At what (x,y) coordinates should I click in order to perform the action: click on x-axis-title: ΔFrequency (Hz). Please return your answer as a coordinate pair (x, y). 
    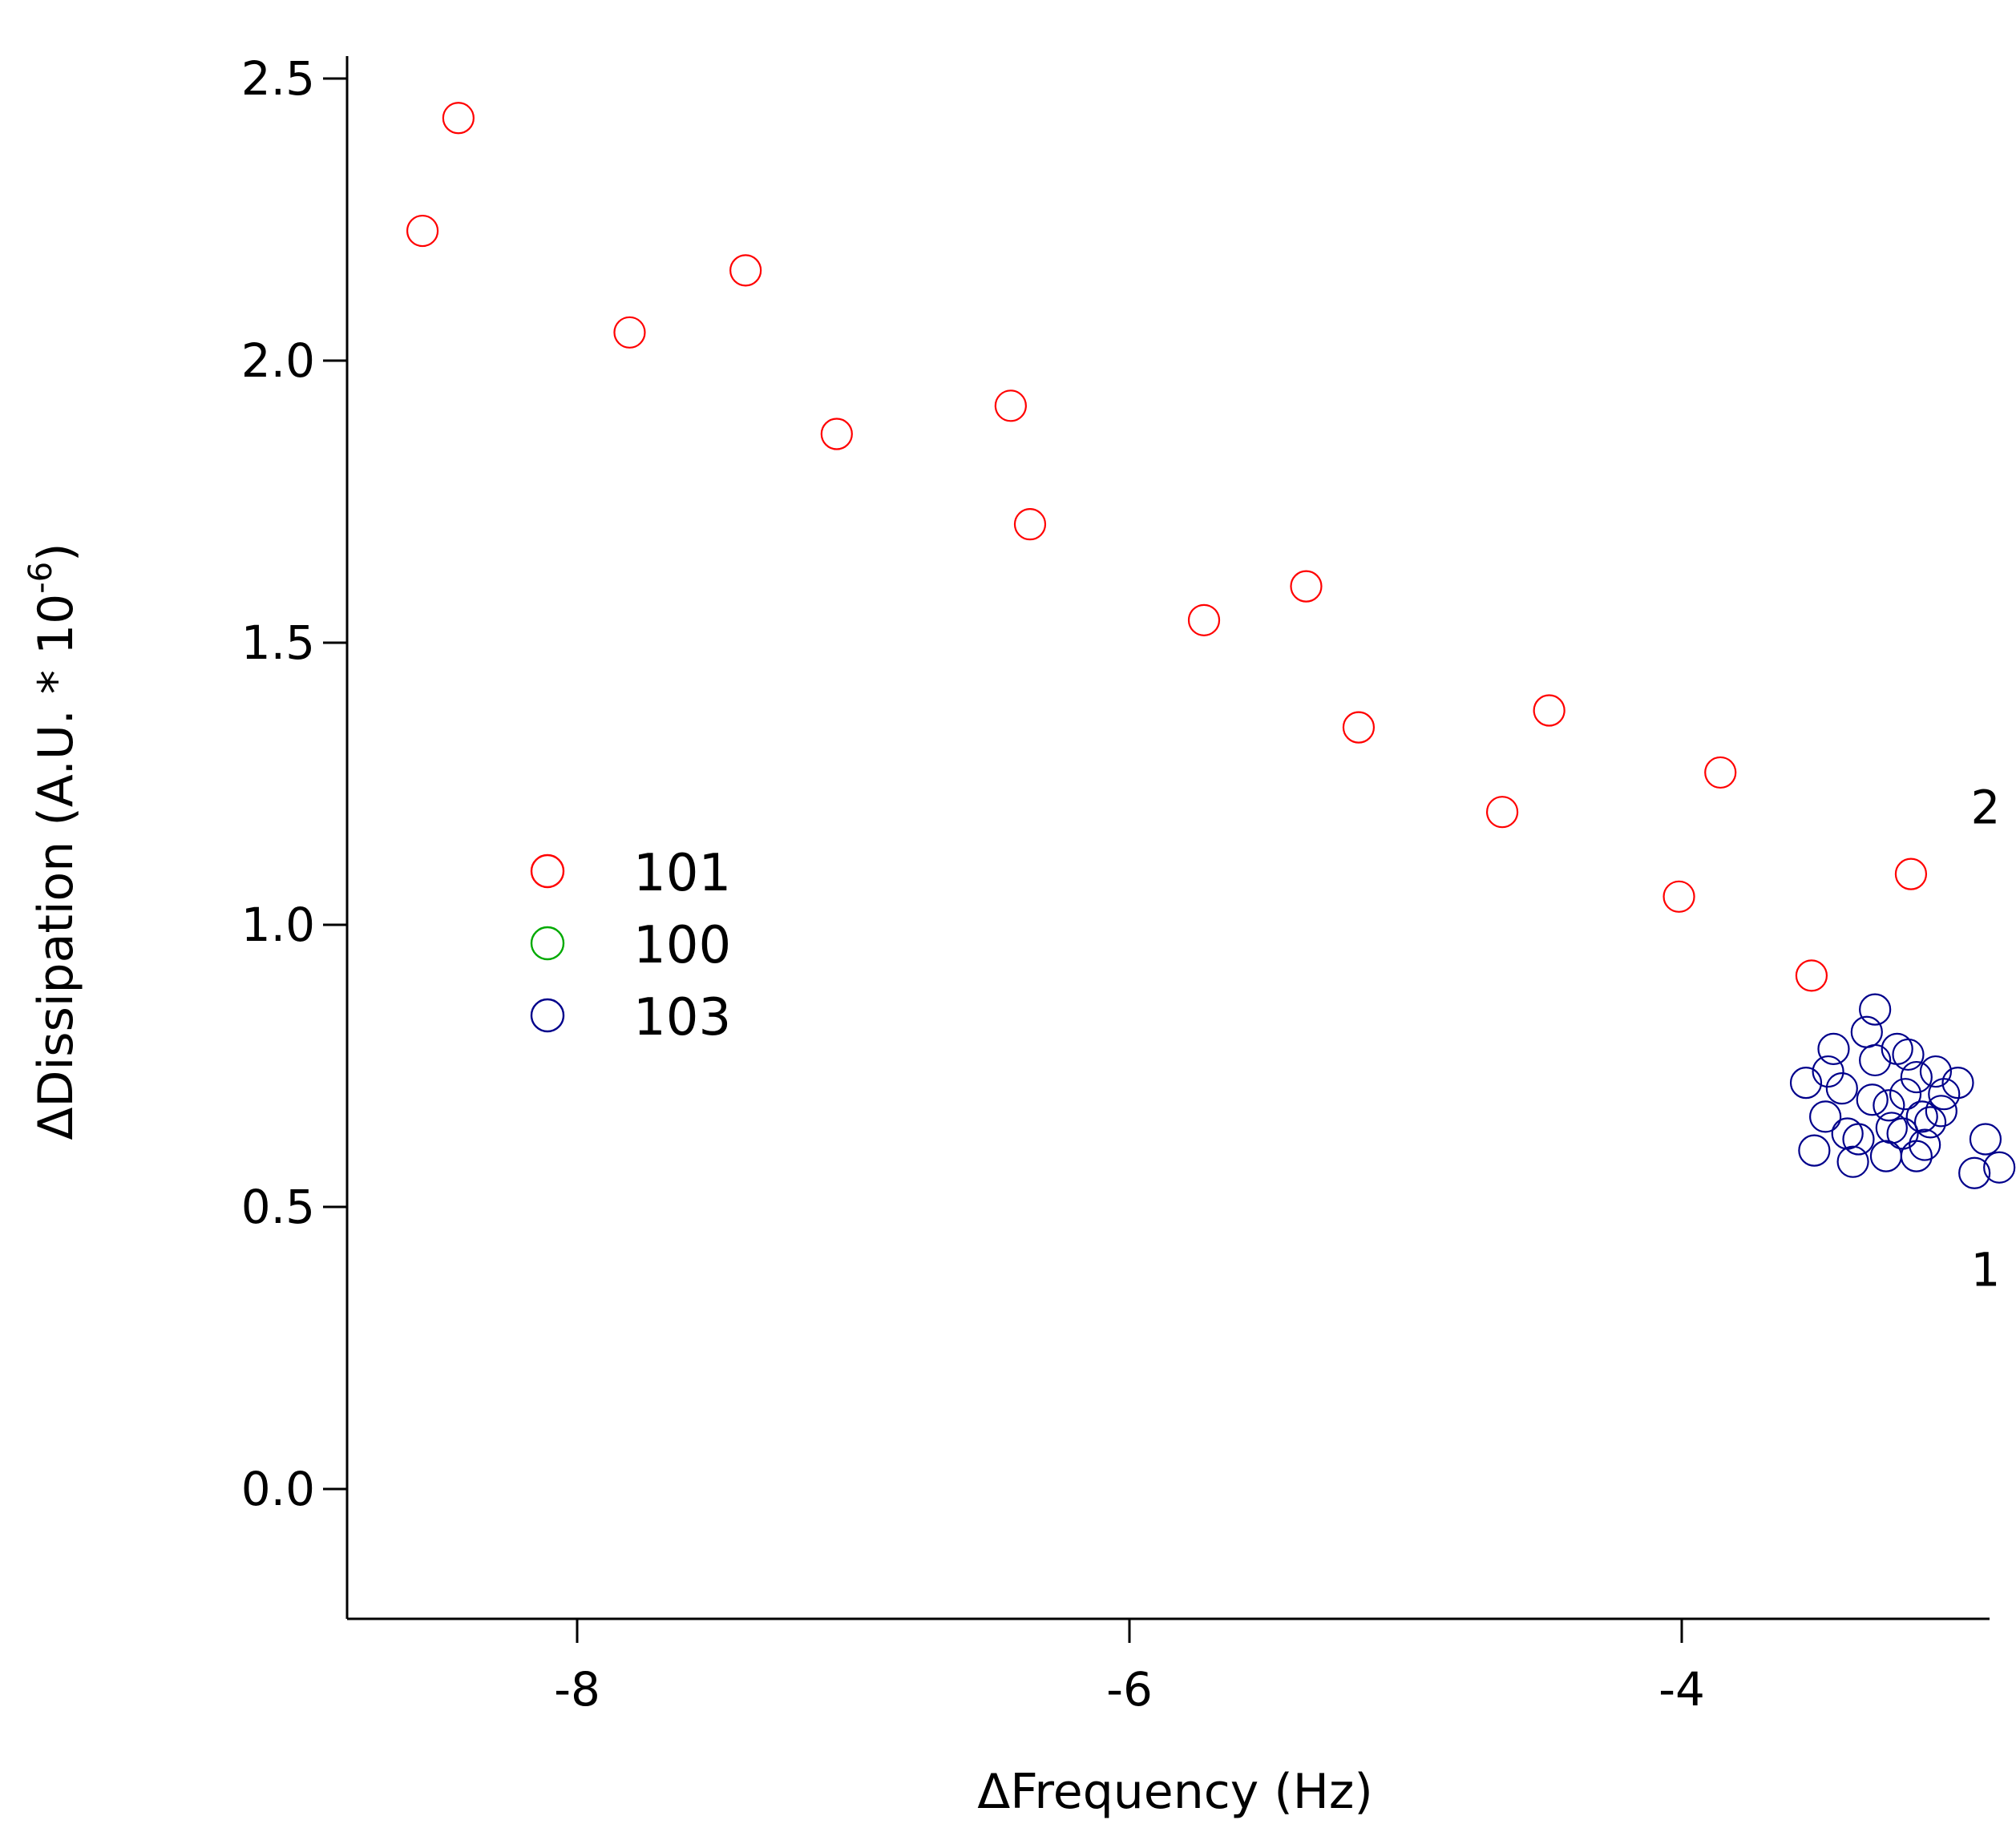
    Looking at the image, I should click on (1175, 1792).